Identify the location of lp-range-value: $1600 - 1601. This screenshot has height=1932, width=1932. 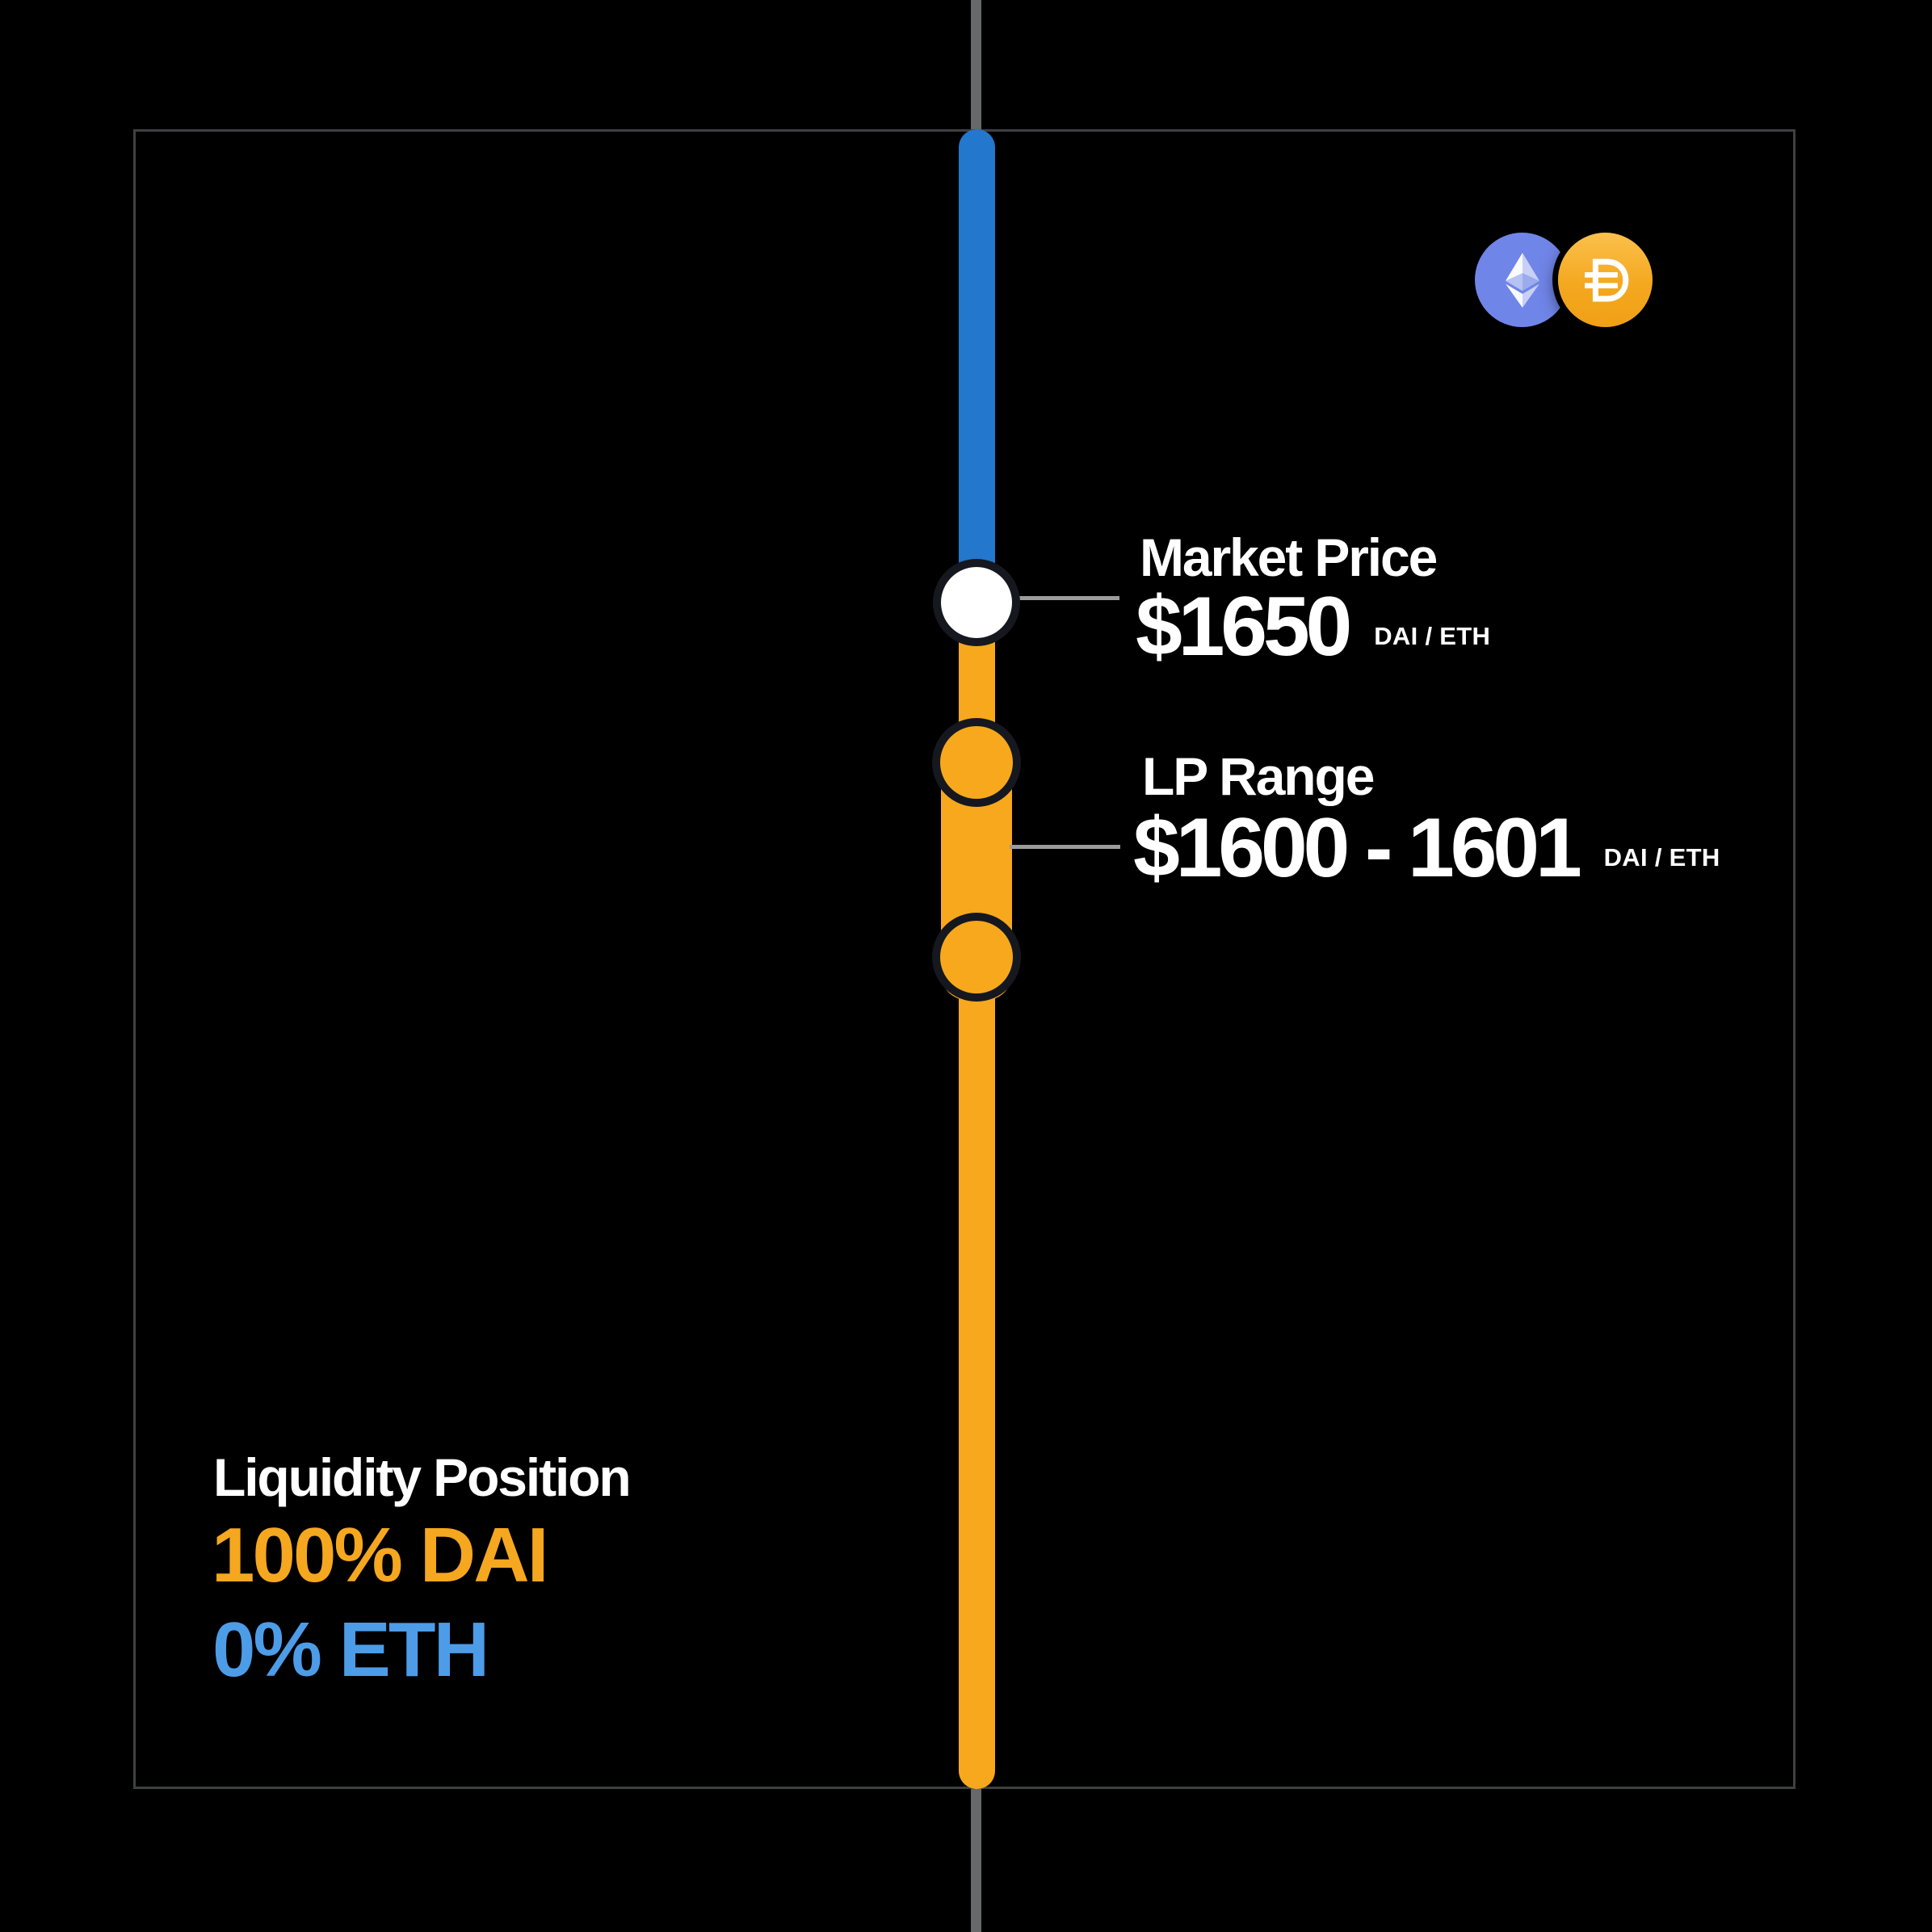
(1357, 848).